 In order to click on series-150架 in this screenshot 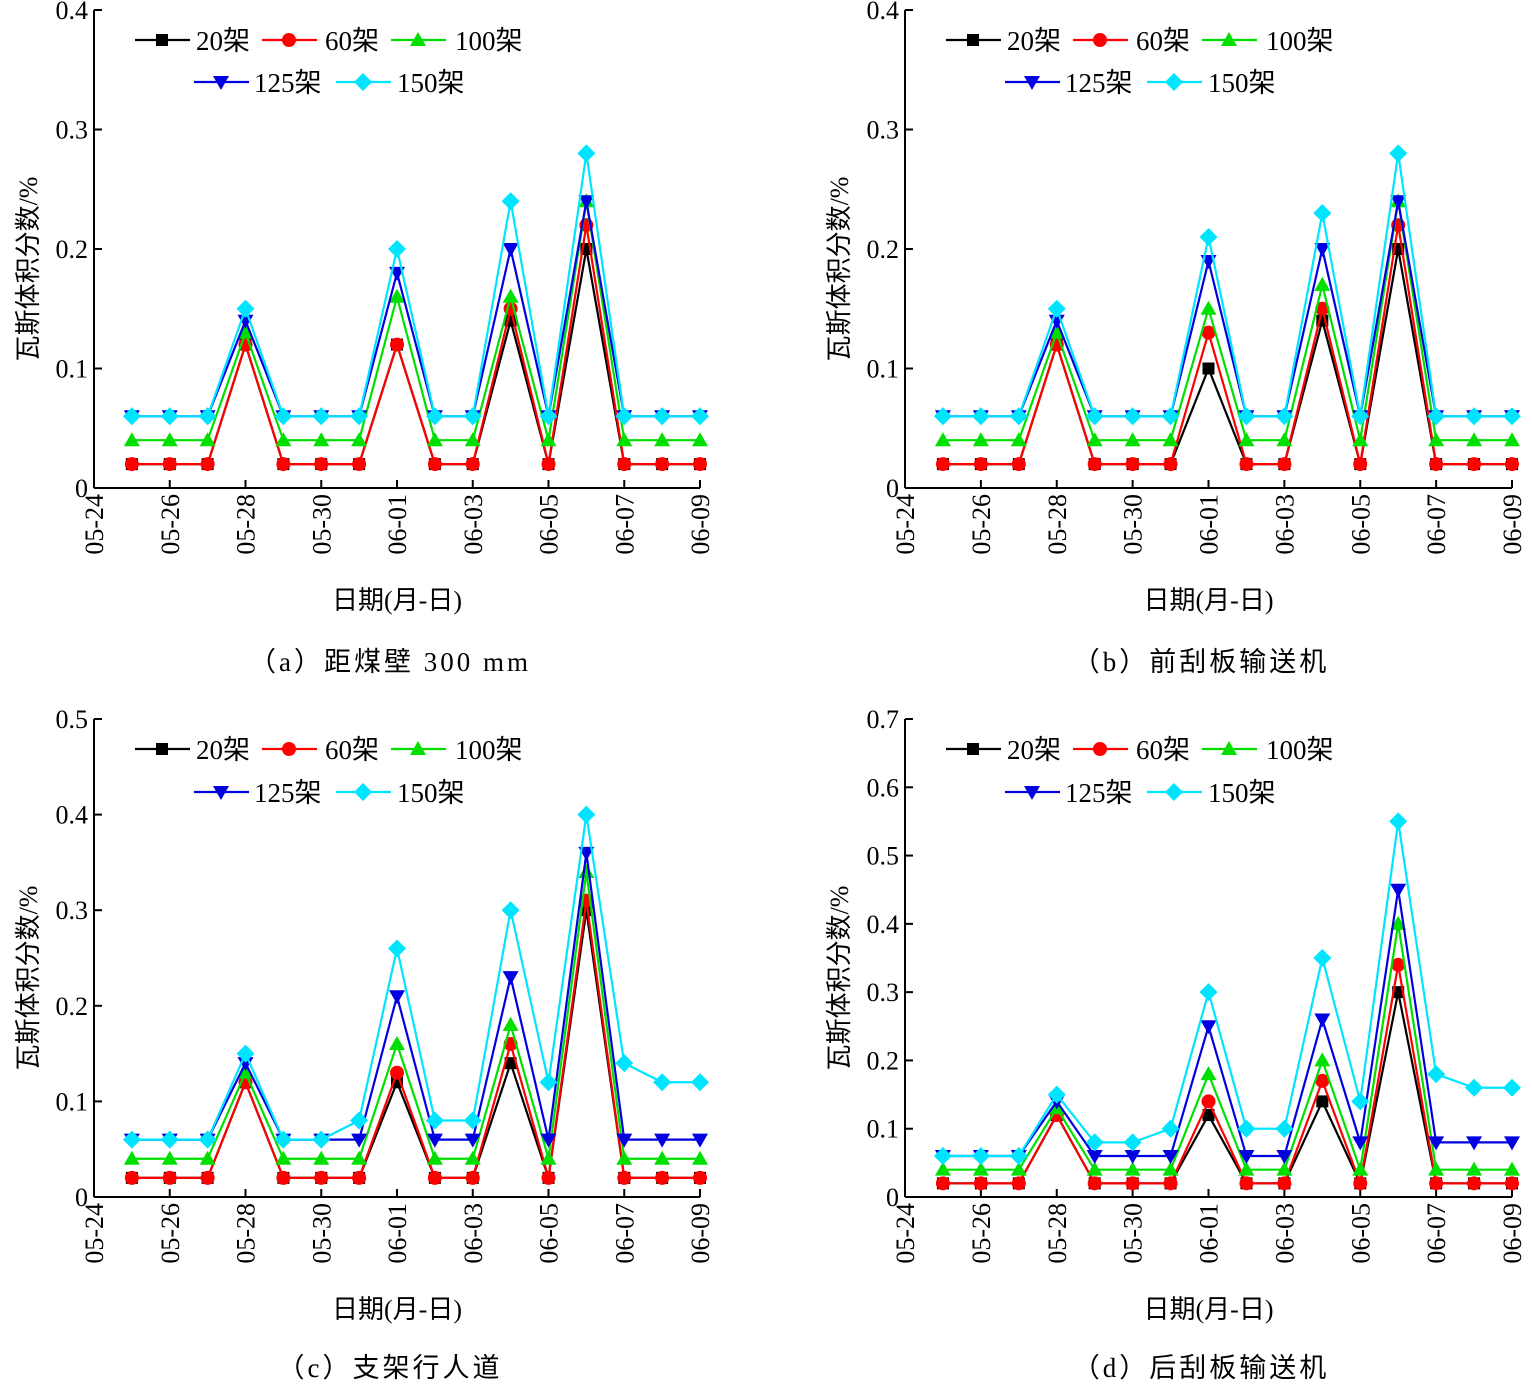, I will do `click(415, 285)`.